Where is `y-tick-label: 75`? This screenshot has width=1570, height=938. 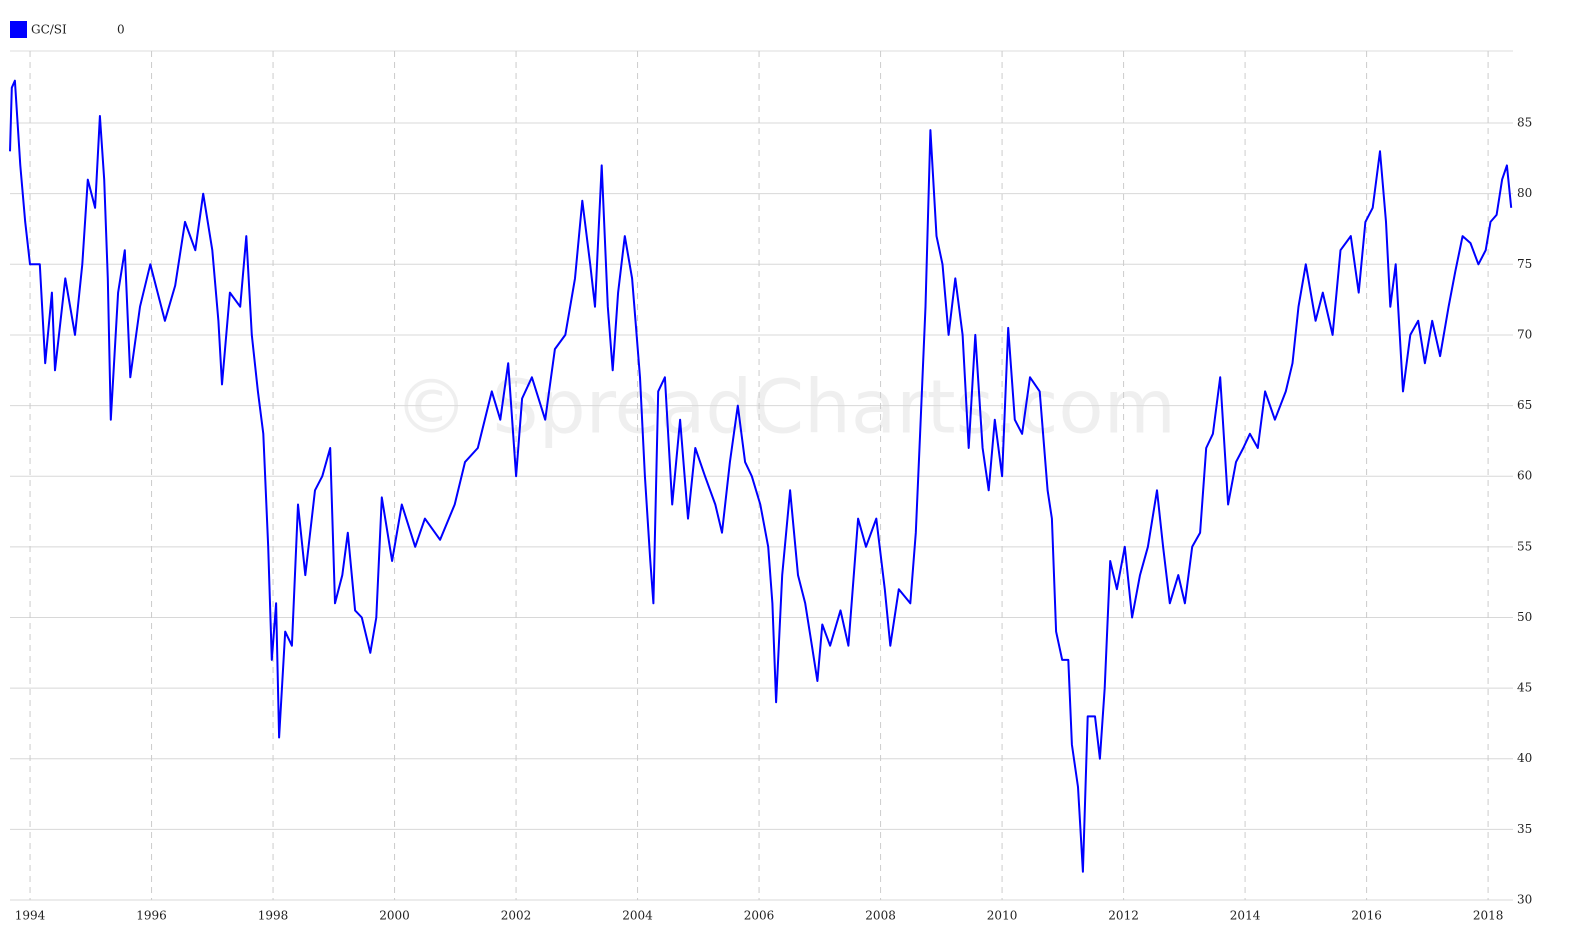 y-tick-label: 75 is located at coordinates (1524, 264).